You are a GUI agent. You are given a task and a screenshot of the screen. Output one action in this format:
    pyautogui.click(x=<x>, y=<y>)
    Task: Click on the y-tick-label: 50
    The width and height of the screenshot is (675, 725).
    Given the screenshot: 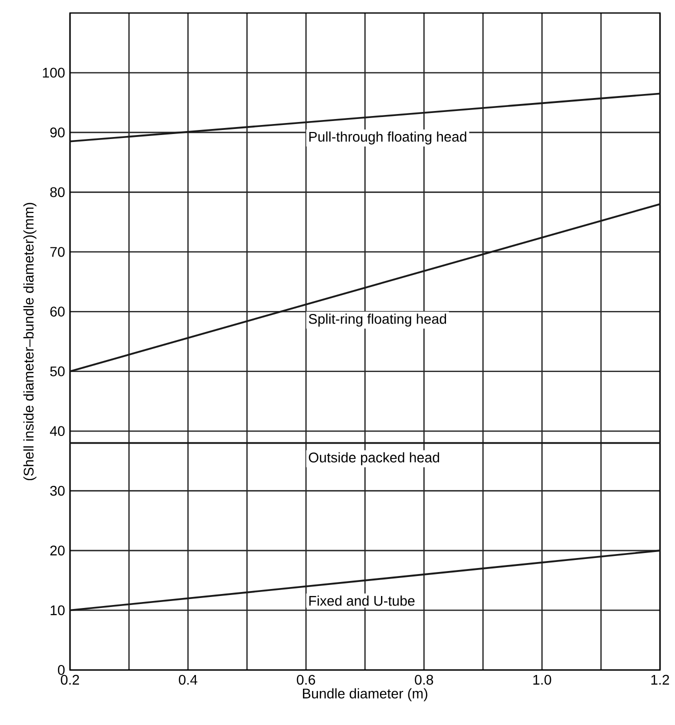 What is the action you would take?
    pyautogui.click(x=57, y=371)
    